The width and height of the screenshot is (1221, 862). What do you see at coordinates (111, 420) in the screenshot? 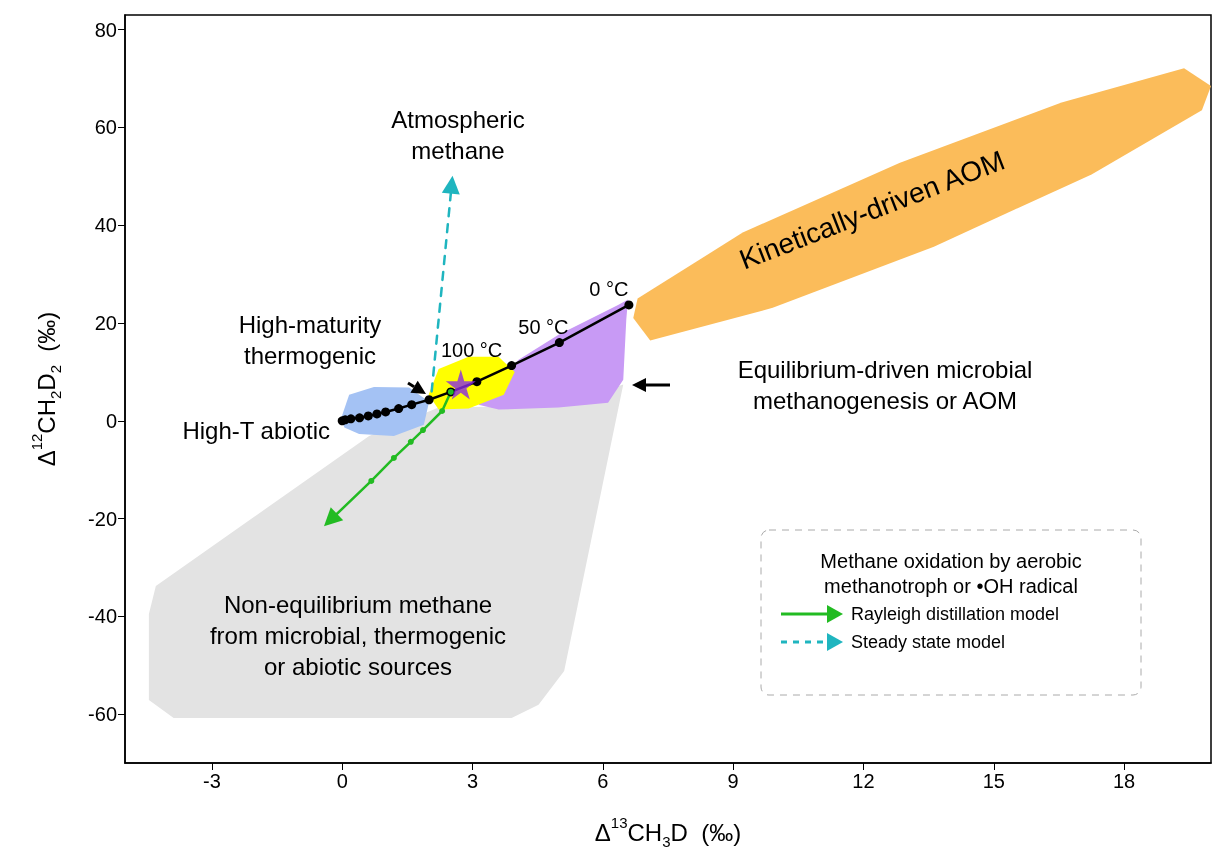
I see `y-tick-label: 0` at bounding box center [111, 420].